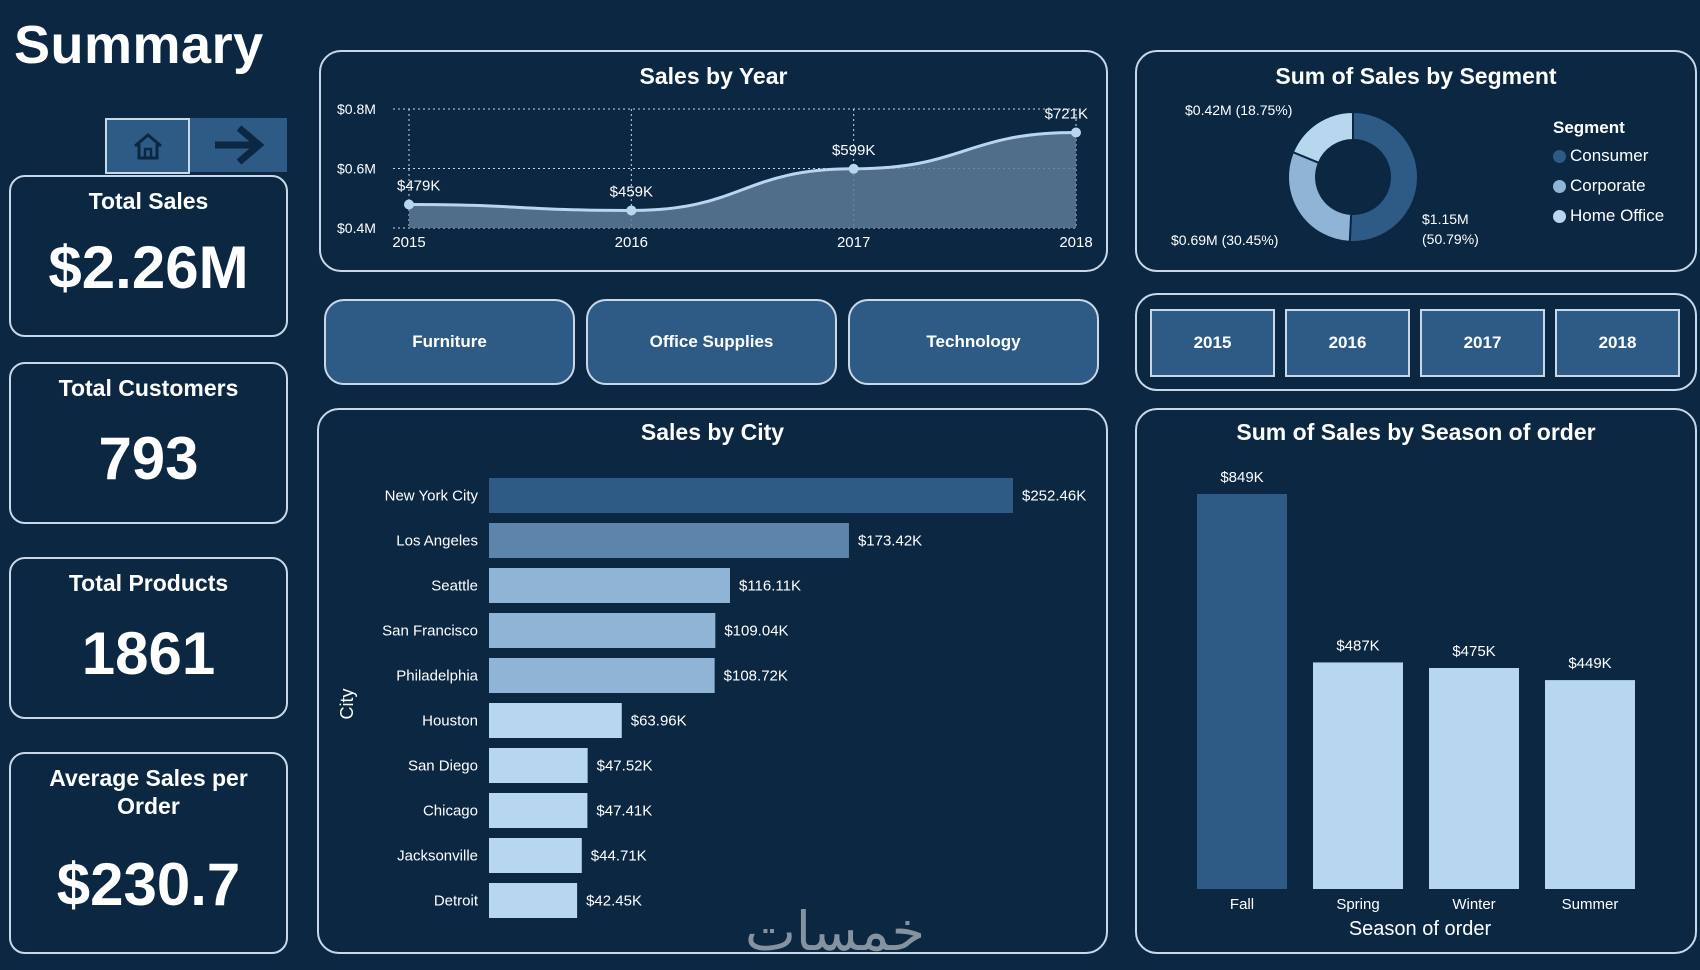 This screenshot has height=970, width=1700. What do you see at coordinates (713, 76) in the screenshot?
I see `chart-title: Sales by Year` at bounding box center [713, 76].